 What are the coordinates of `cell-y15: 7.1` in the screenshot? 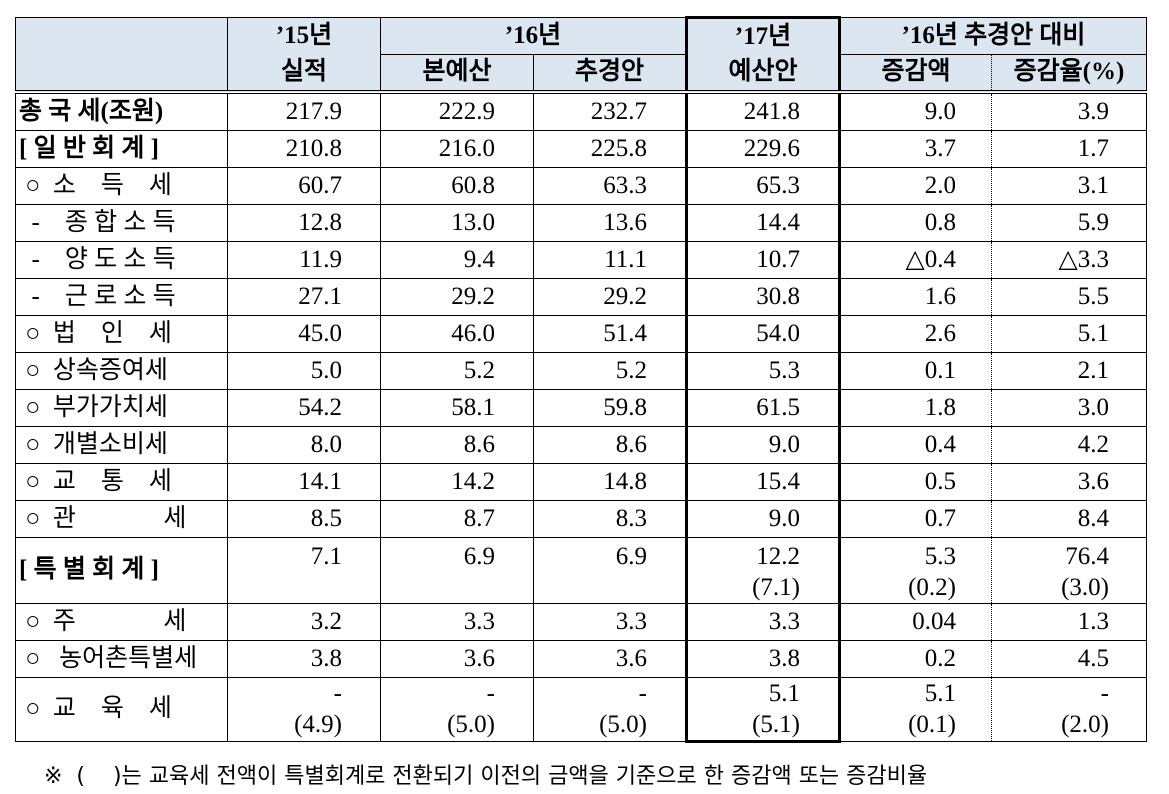 It's located at (304, 570).